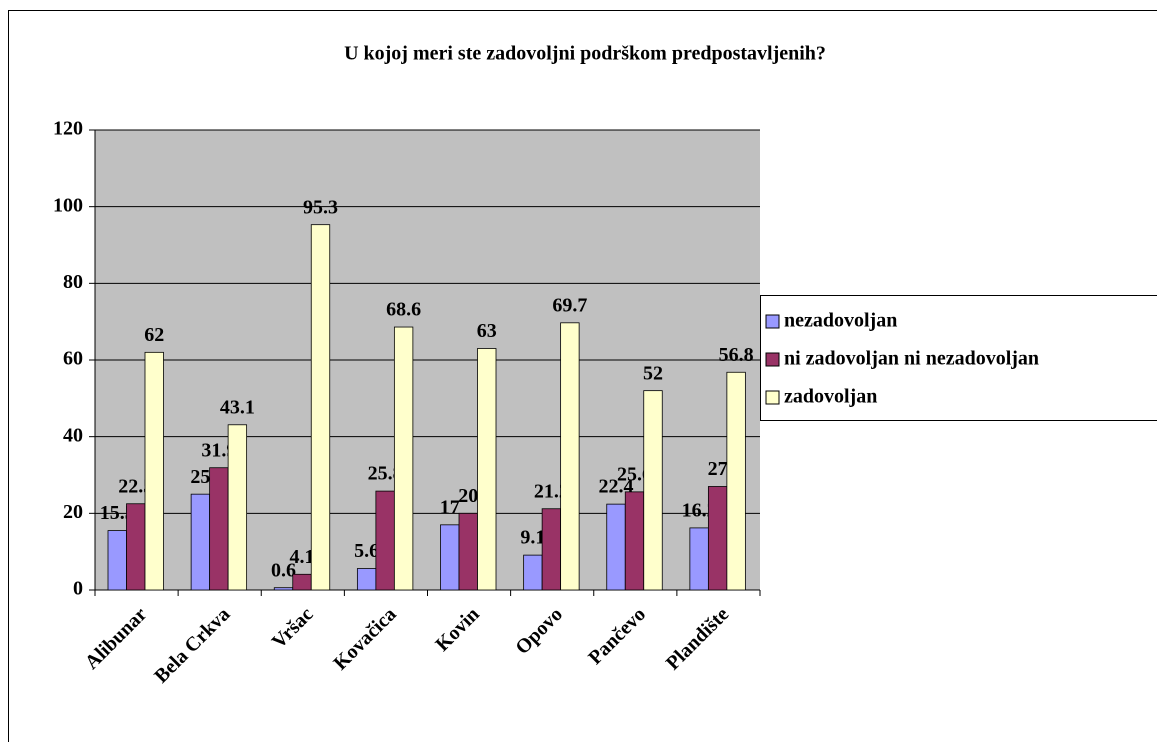 The height and width of the screenshot is (742, 1157). Describe the element at coordinates (718, 469) in the screenshot. I see `value-label: 27` at that location.